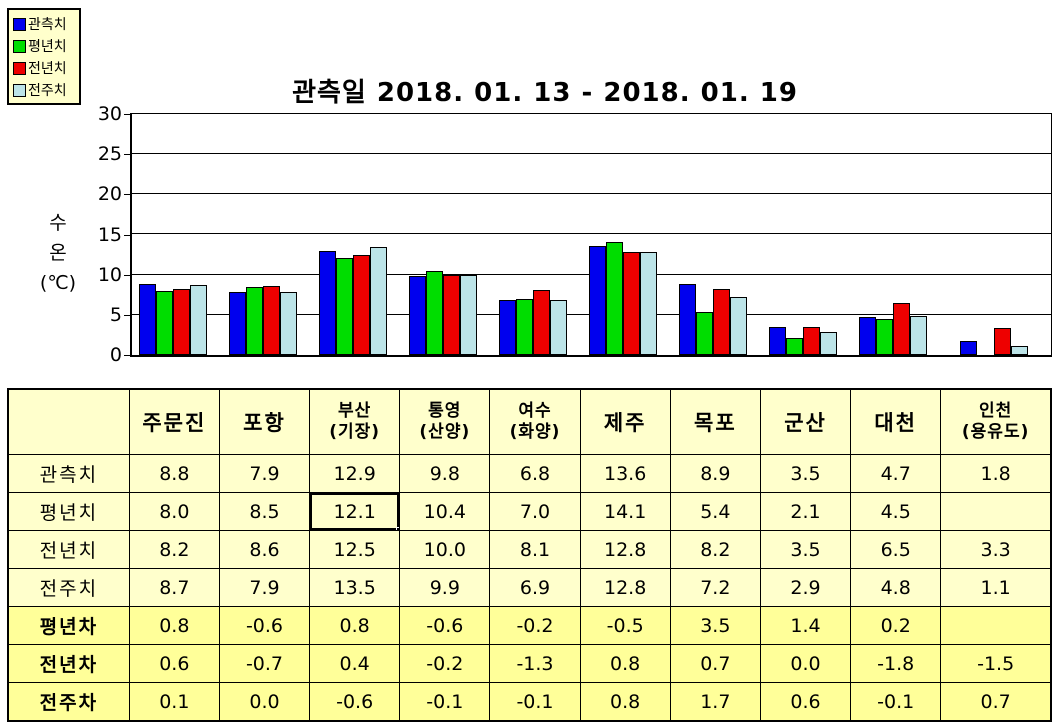 This screenshot has height=722, width=1060. Describe the element at coordinates (558, 327) in the screenshot. I see `bar-전주치-여수(화양)` at that location.